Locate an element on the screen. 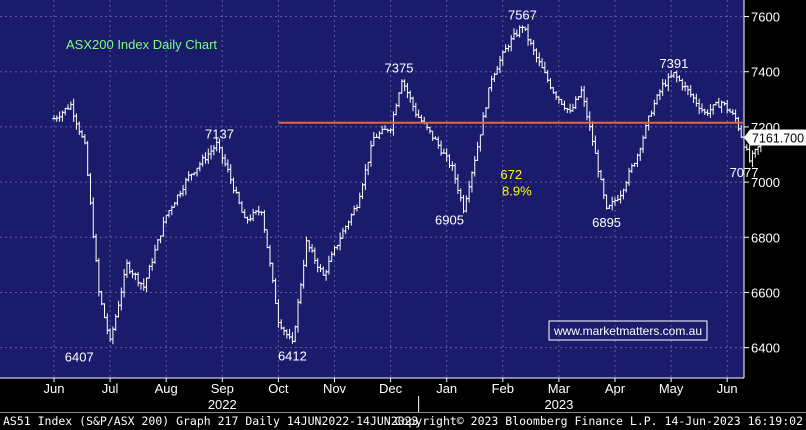 The width and height of the screenshot is (806, 430). y-tick-label: 7600 is located at coordinates (765, 17).